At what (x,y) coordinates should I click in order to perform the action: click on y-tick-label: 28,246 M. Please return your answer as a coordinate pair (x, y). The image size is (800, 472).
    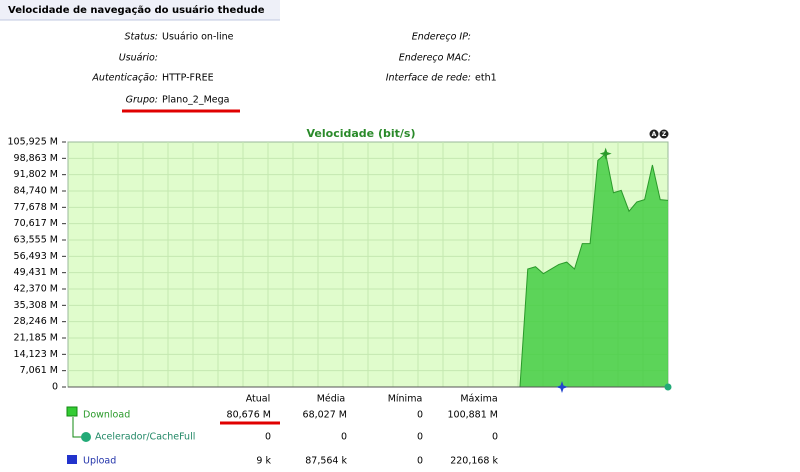
    Looking at the image, I should click on (36, 321).